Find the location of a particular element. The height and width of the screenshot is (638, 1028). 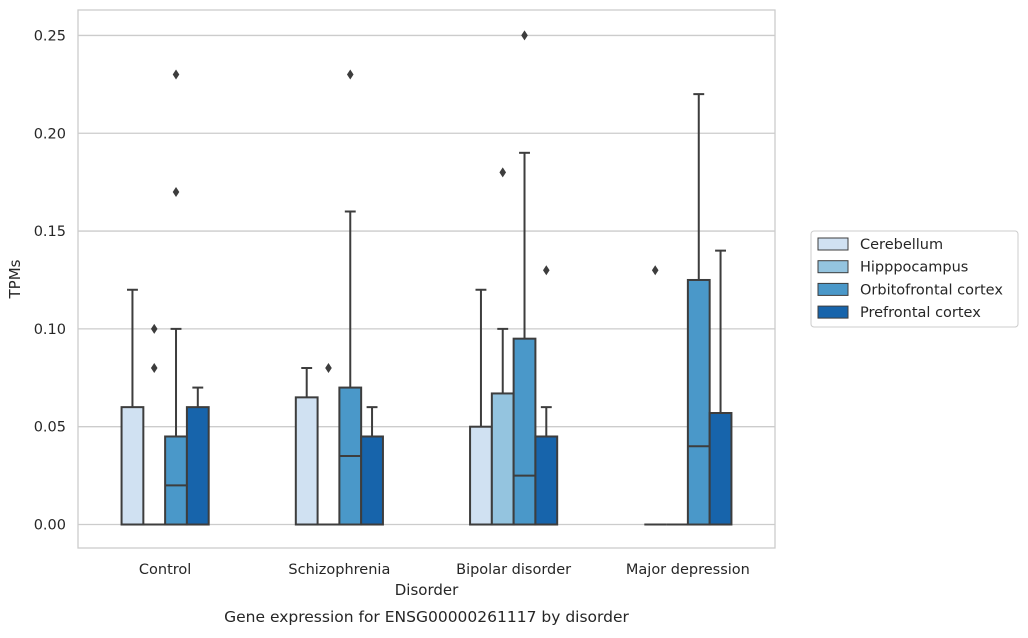

box-hipppocampus-schizophrenia is located at coordinates (328, 444).